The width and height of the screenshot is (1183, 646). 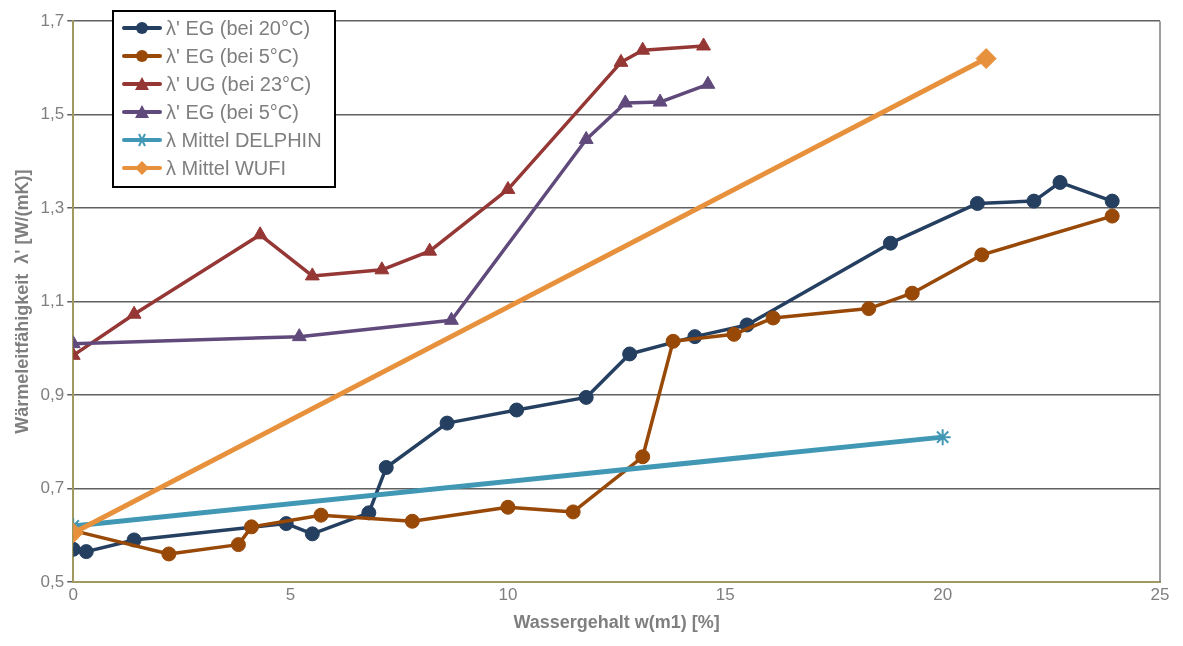 What do you see at coordinates (226, 168) in the screenshot?
I see `legend-label: λ Mittel WUFI` at bounding box center [226, 168].